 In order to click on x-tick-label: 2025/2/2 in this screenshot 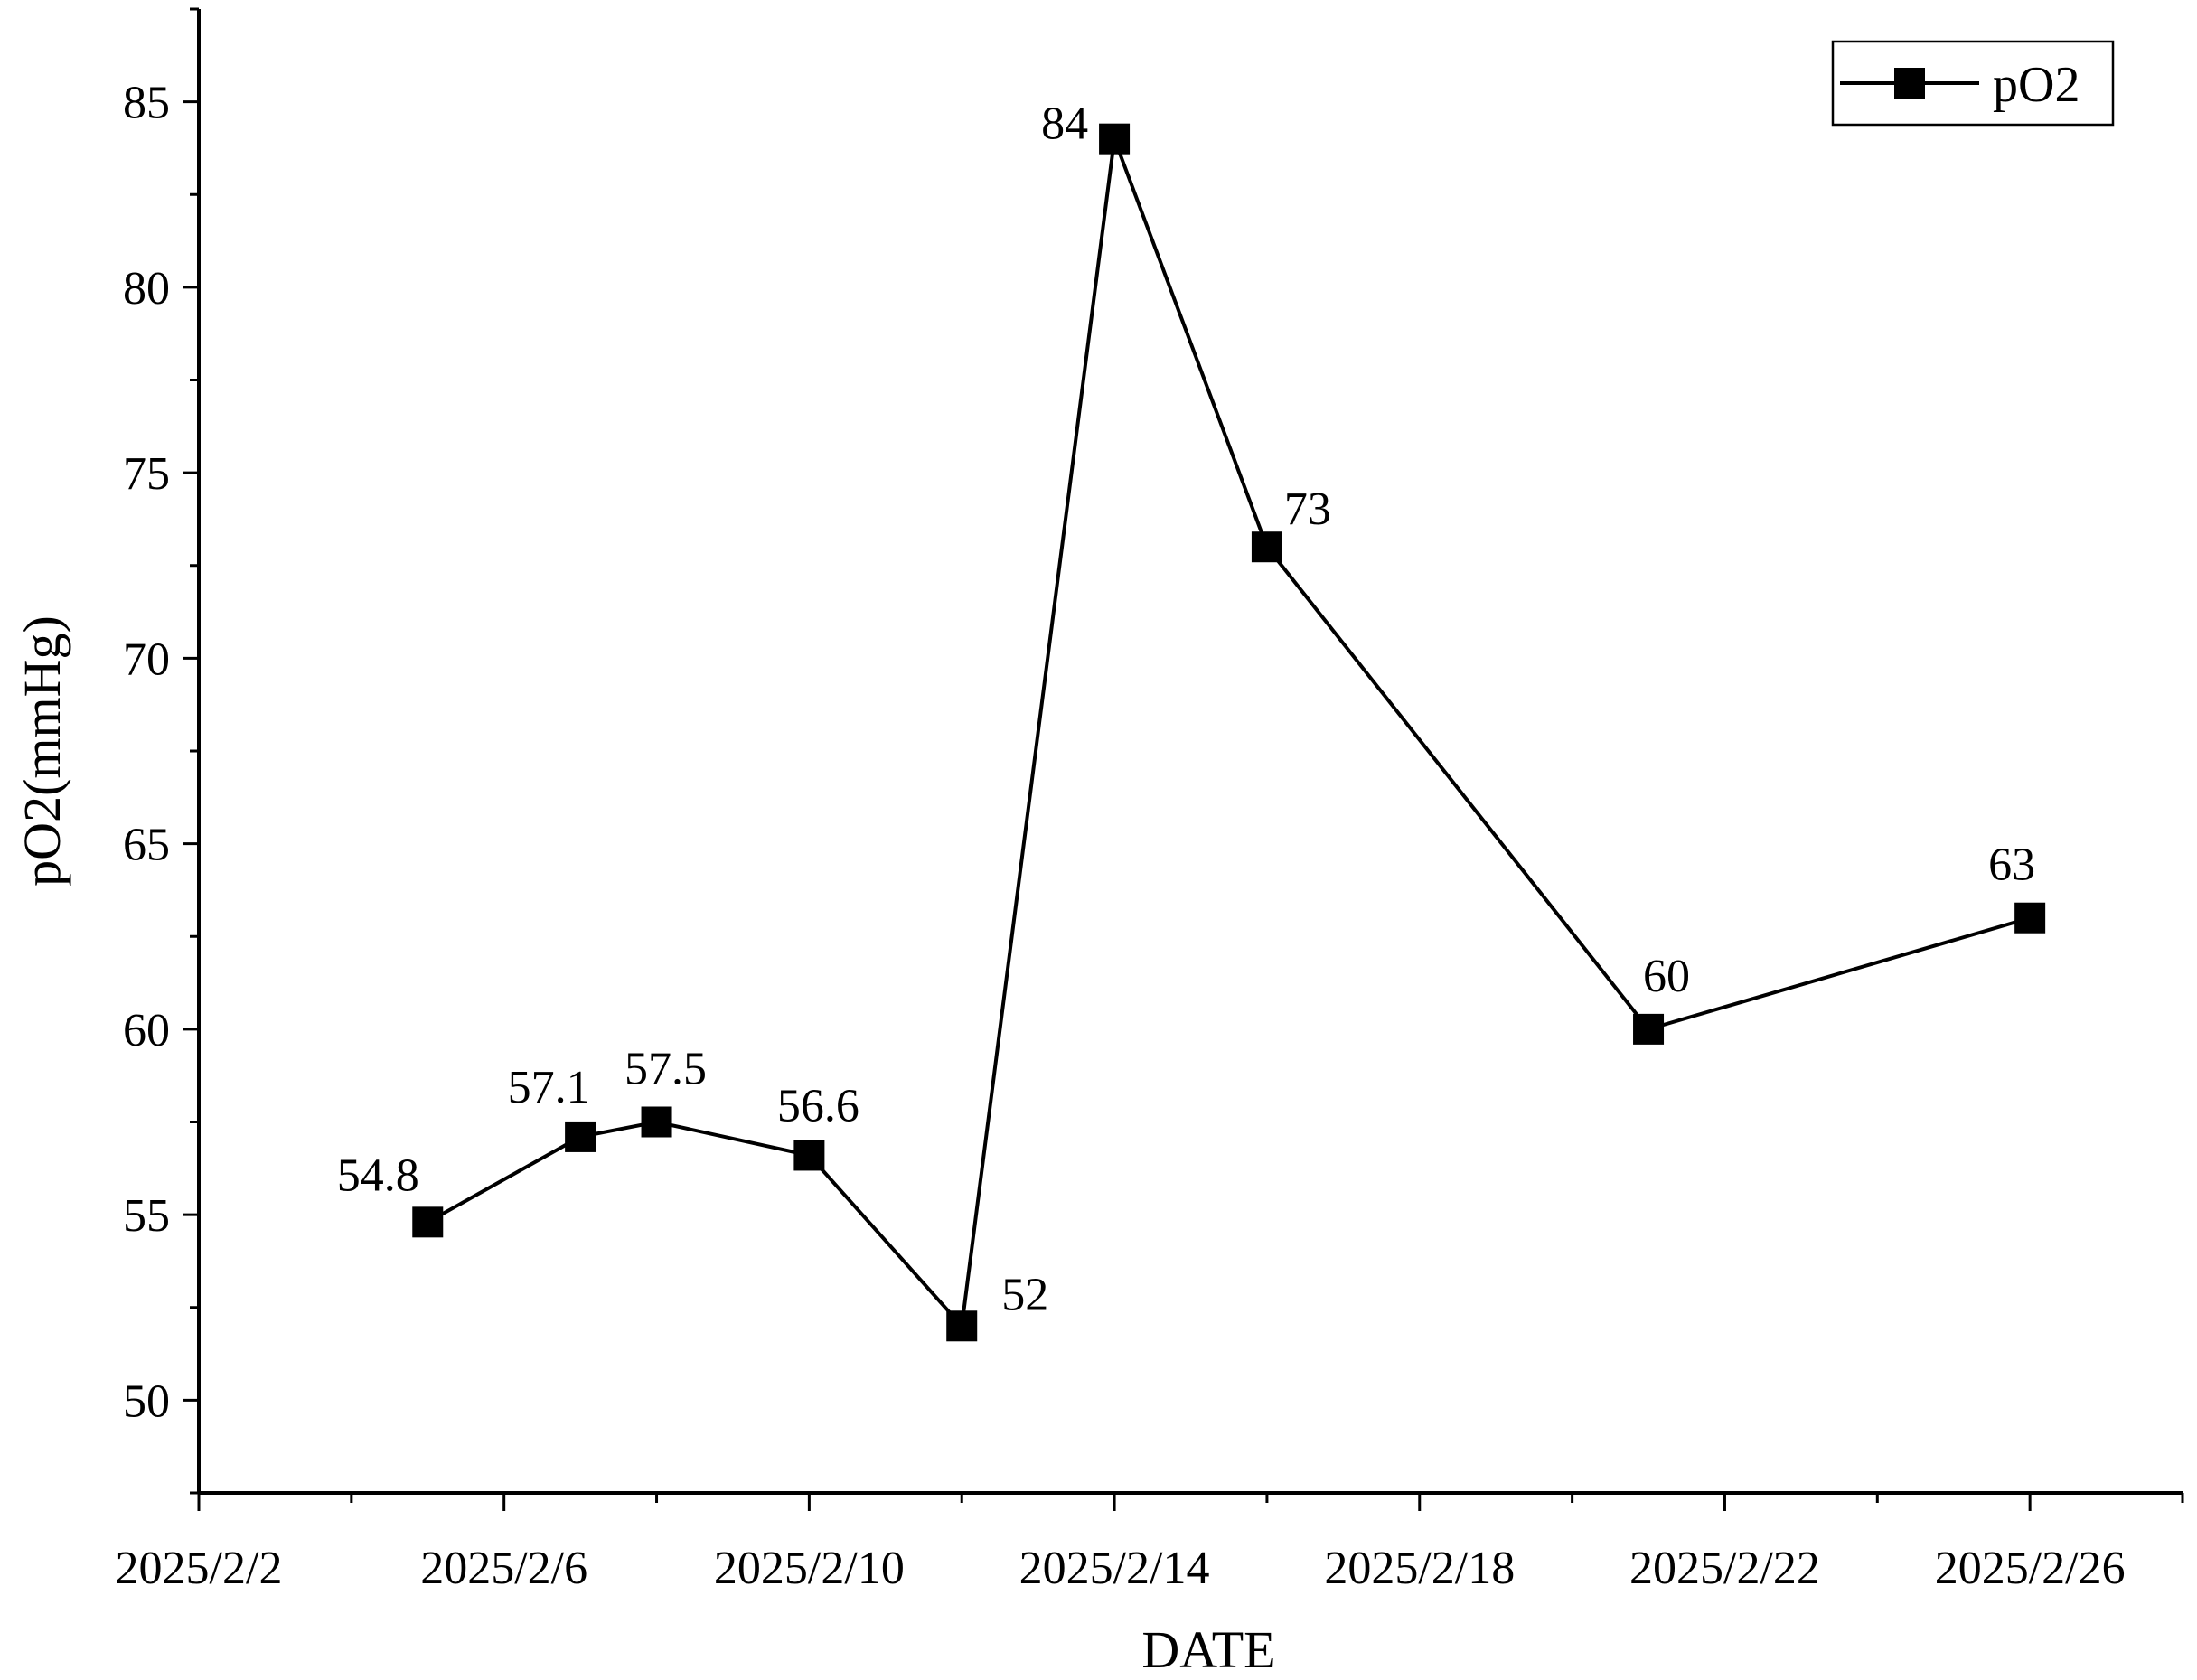, I will do `click(199, 1568)`.